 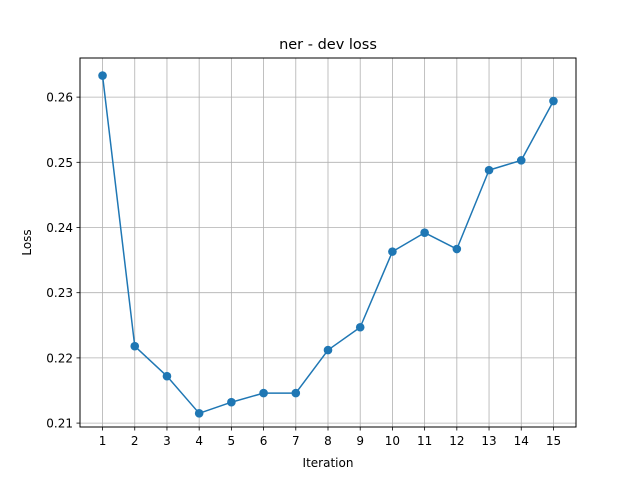 What do you see at coordinates (63, 261) in the screenshot?
I see `y-axis-ticks: 0.21 0.22 0.23 0.24 0.25 0.26` at bounding box center [63, 261].